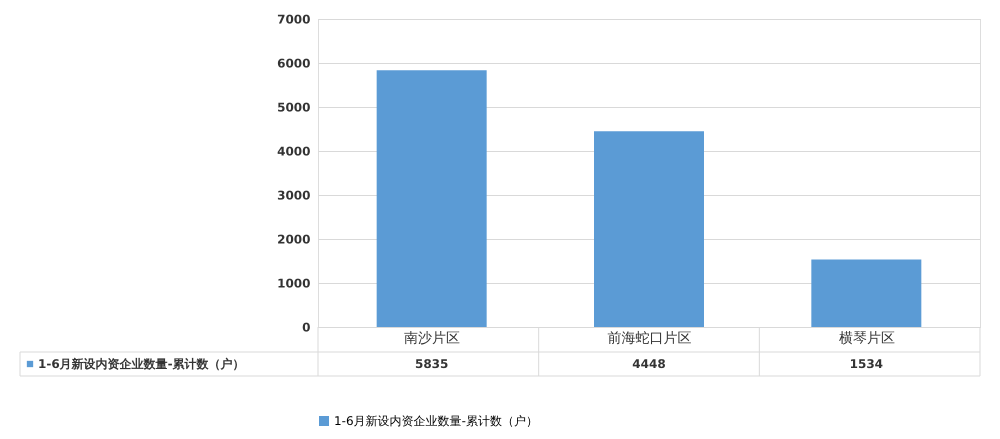  Describe the element at coordinates (649, 364) in the screenshot. I see `data-label: 4448` at that location.